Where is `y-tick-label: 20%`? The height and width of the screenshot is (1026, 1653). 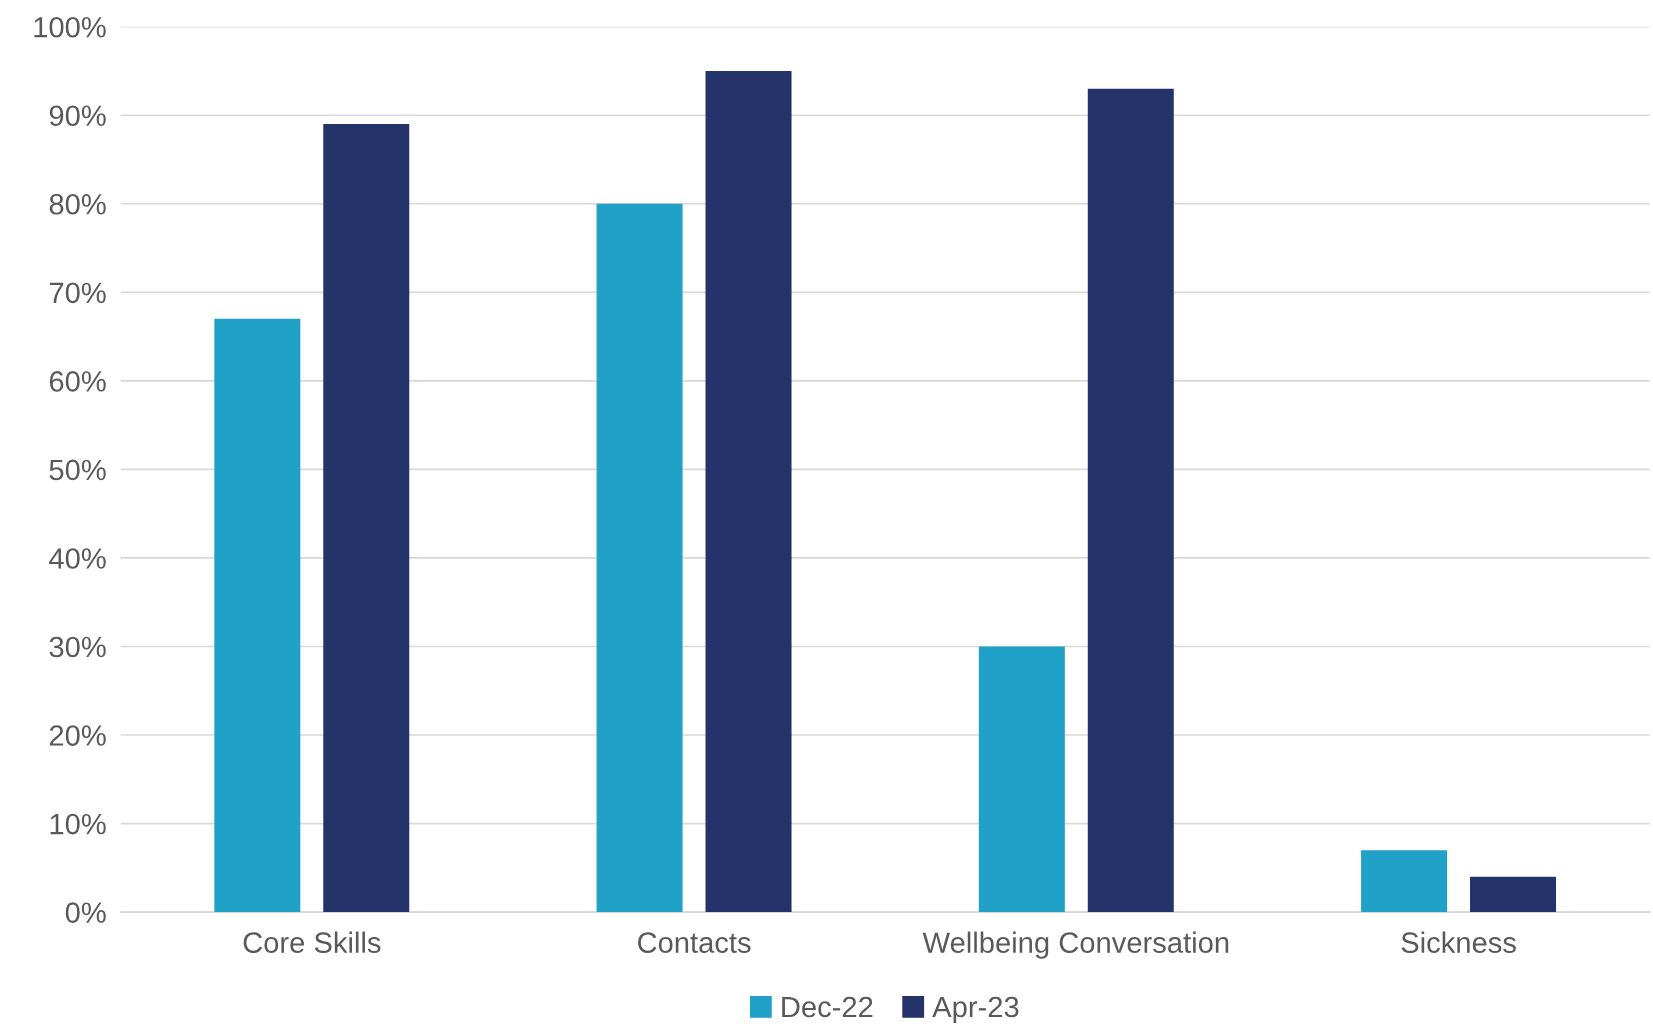 y-tick-label: 20% is located at coordinates (77, 735).